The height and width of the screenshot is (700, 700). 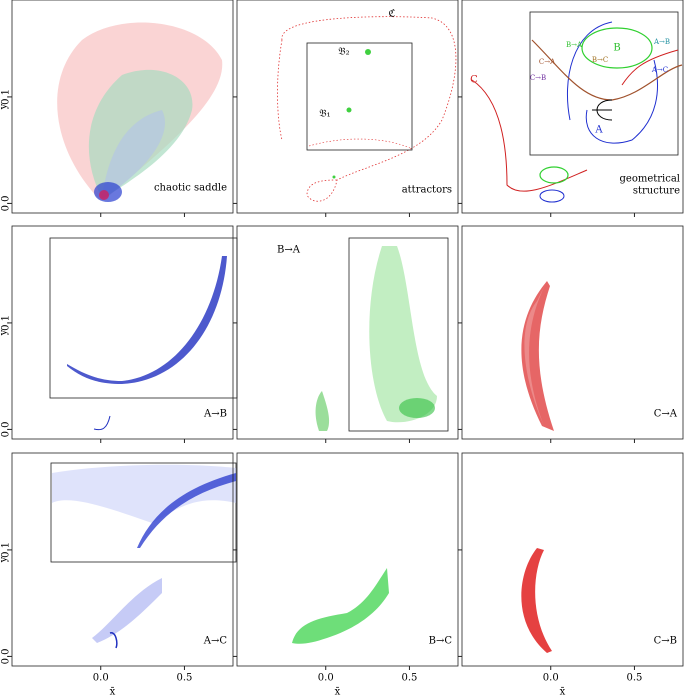 I want to click on annotation: B, so click(x=616, y=48).